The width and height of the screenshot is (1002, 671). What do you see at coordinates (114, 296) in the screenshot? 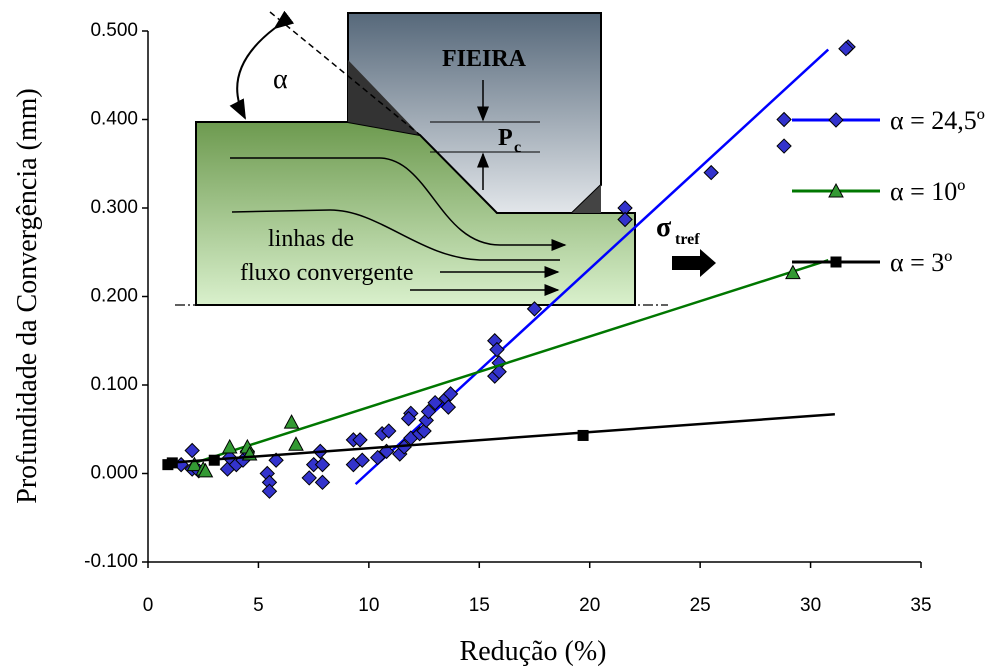
I see `y-tick-label: 0.200` at bounding box center [114, 296].